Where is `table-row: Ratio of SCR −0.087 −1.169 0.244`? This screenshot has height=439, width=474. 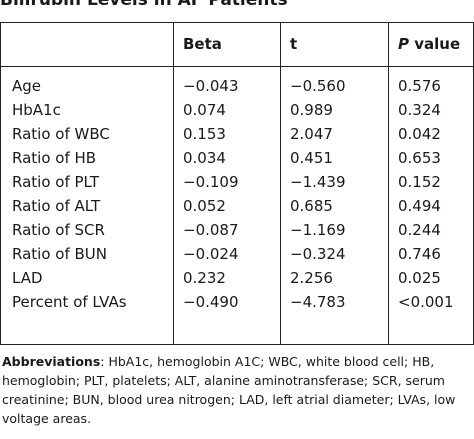
table-row: Ratio of SCR −0.087 −1.169 0.244 is located at coordinates (237, 230).